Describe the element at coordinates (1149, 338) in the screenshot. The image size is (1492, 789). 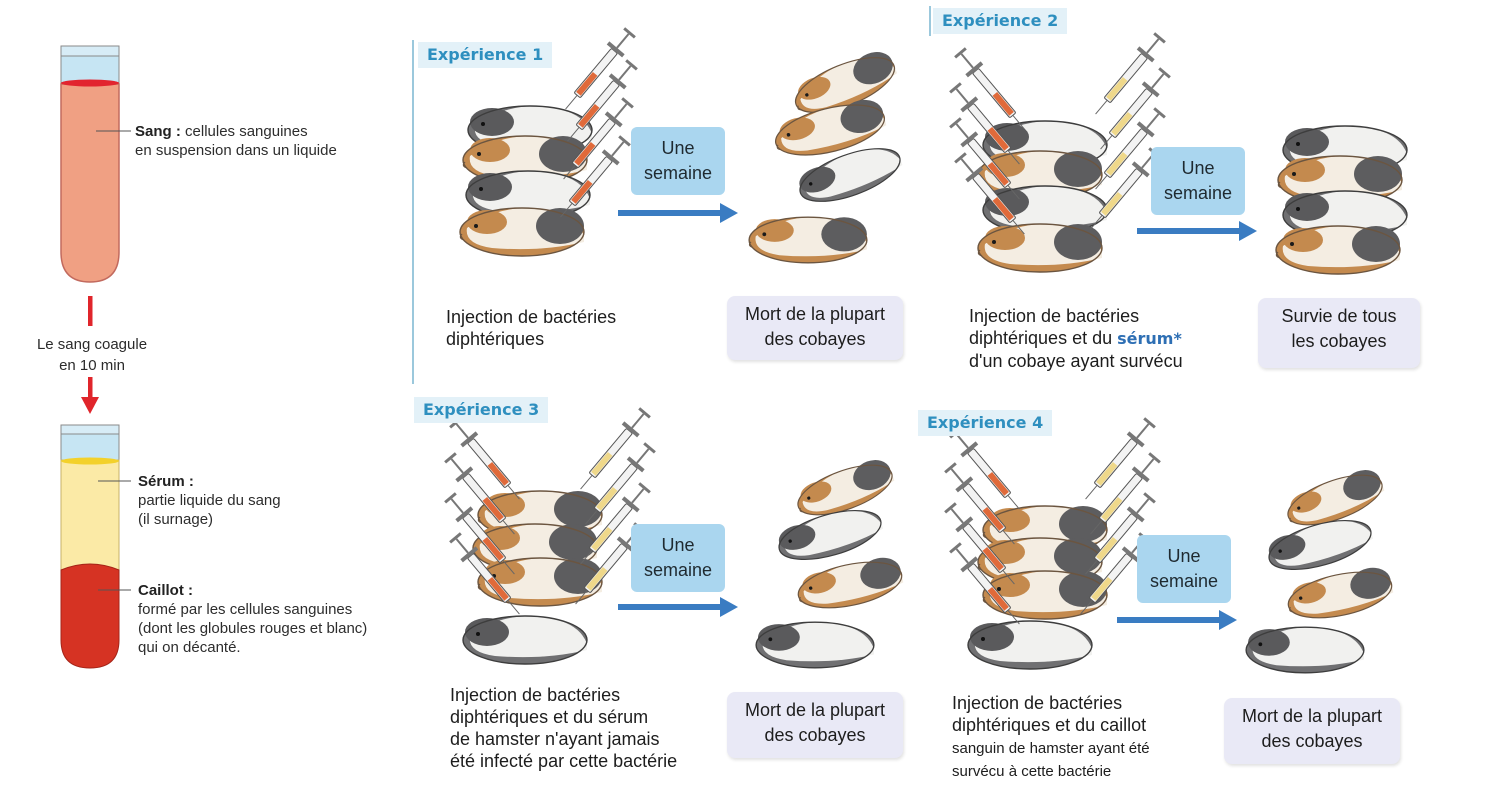
I see `serum-highlight: sérum*` at that location.